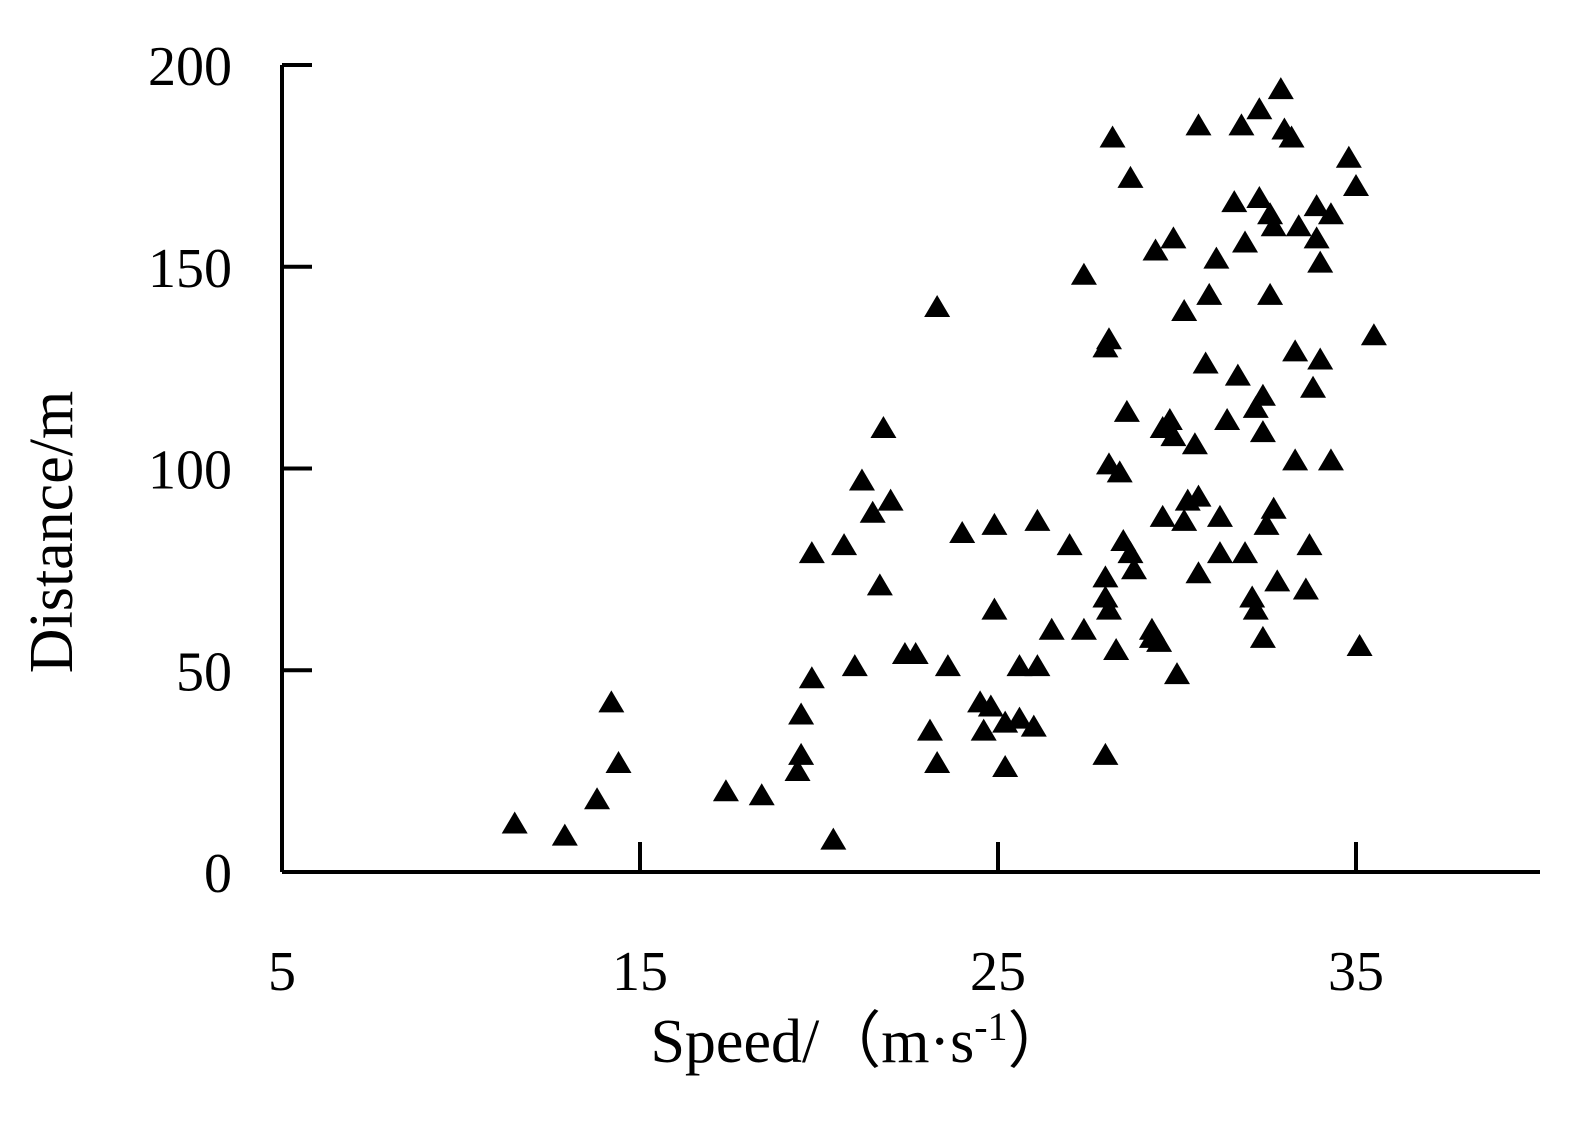  What do you see at coordinates (282, 972) in the screenshot?
I see `x-tick-label: 5` at bounding box center [282, 972].